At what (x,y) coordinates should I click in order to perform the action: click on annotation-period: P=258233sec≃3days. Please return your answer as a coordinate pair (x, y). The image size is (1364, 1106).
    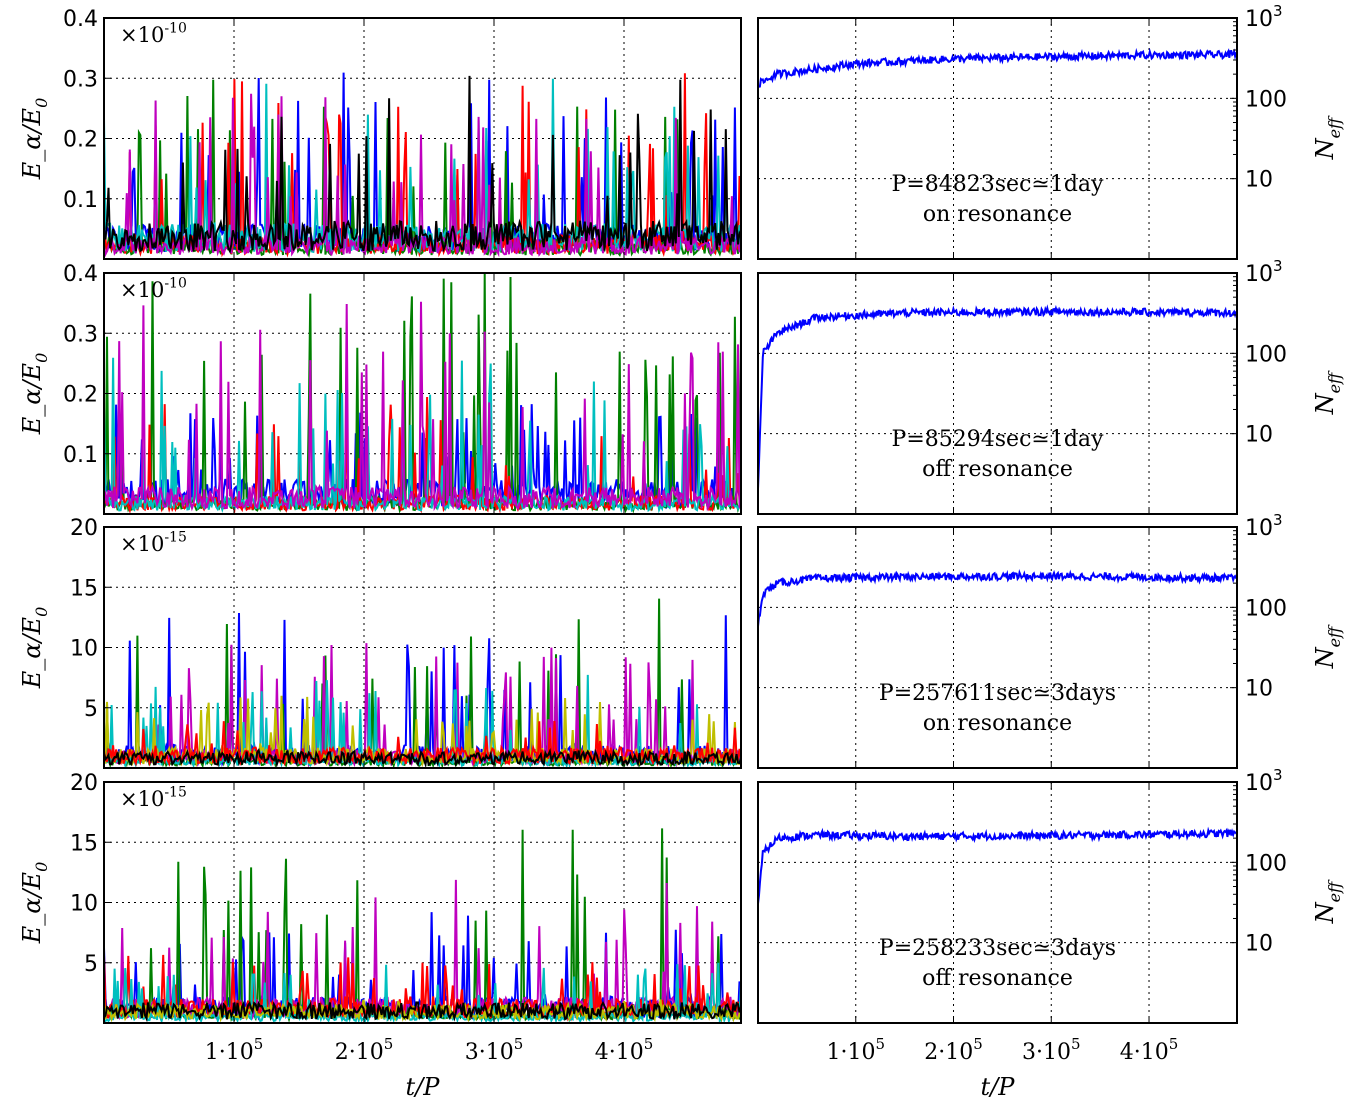
    Looking at the image, I should click on (997, 948).